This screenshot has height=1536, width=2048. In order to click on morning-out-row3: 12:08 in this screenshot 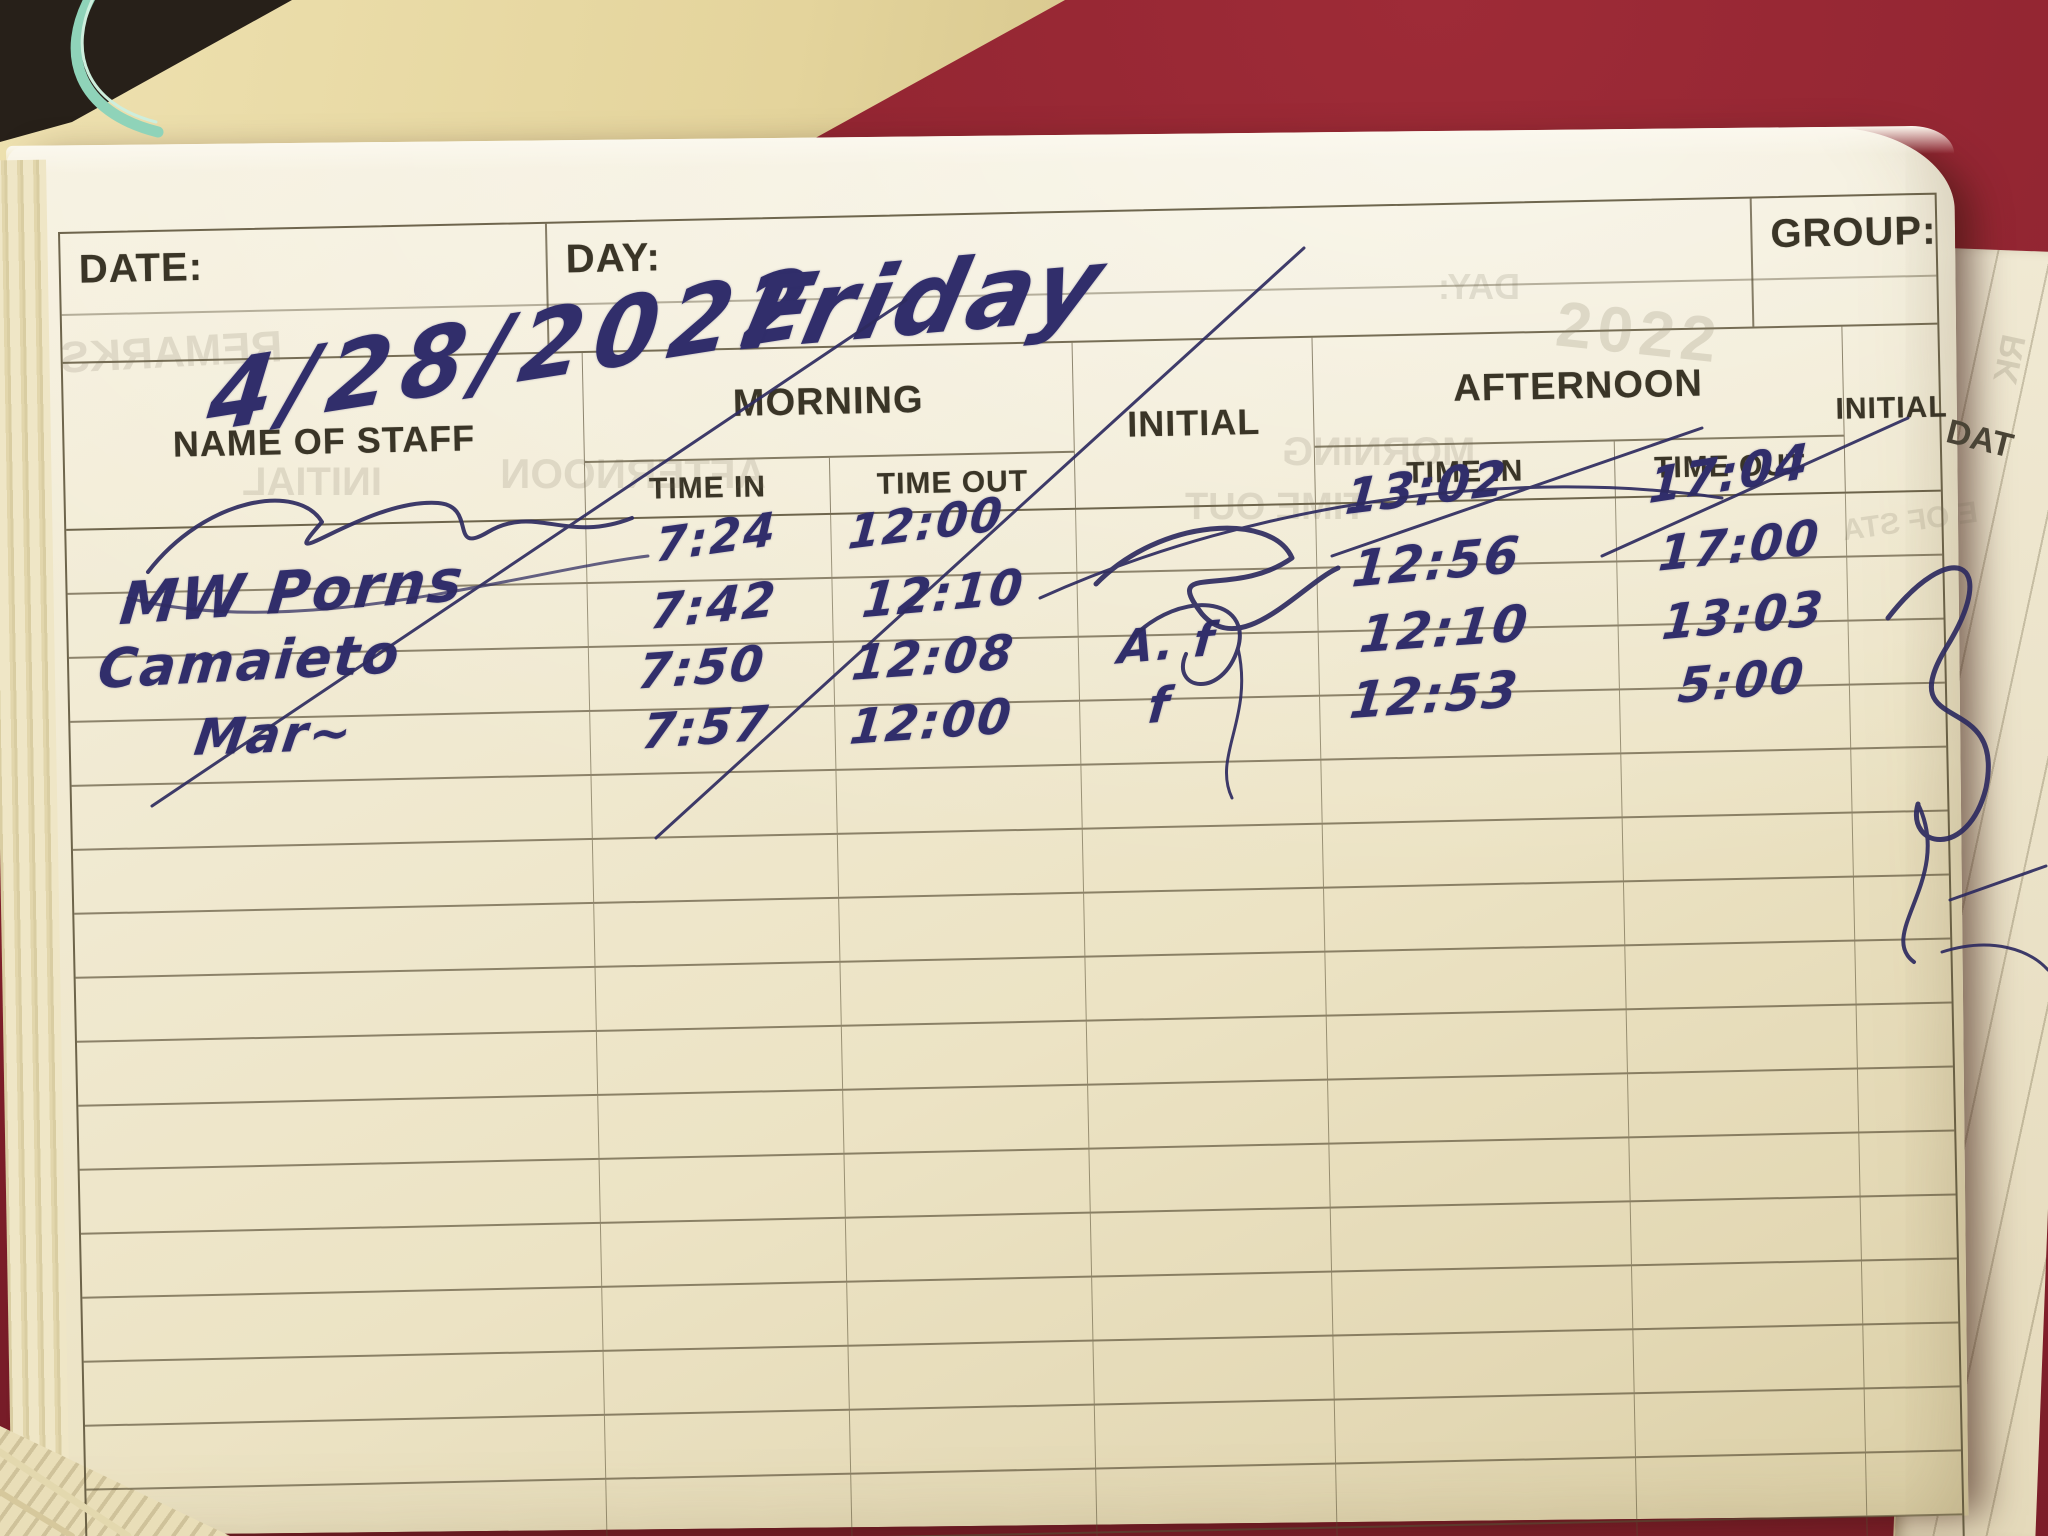, I will do `click(933, 658)`.